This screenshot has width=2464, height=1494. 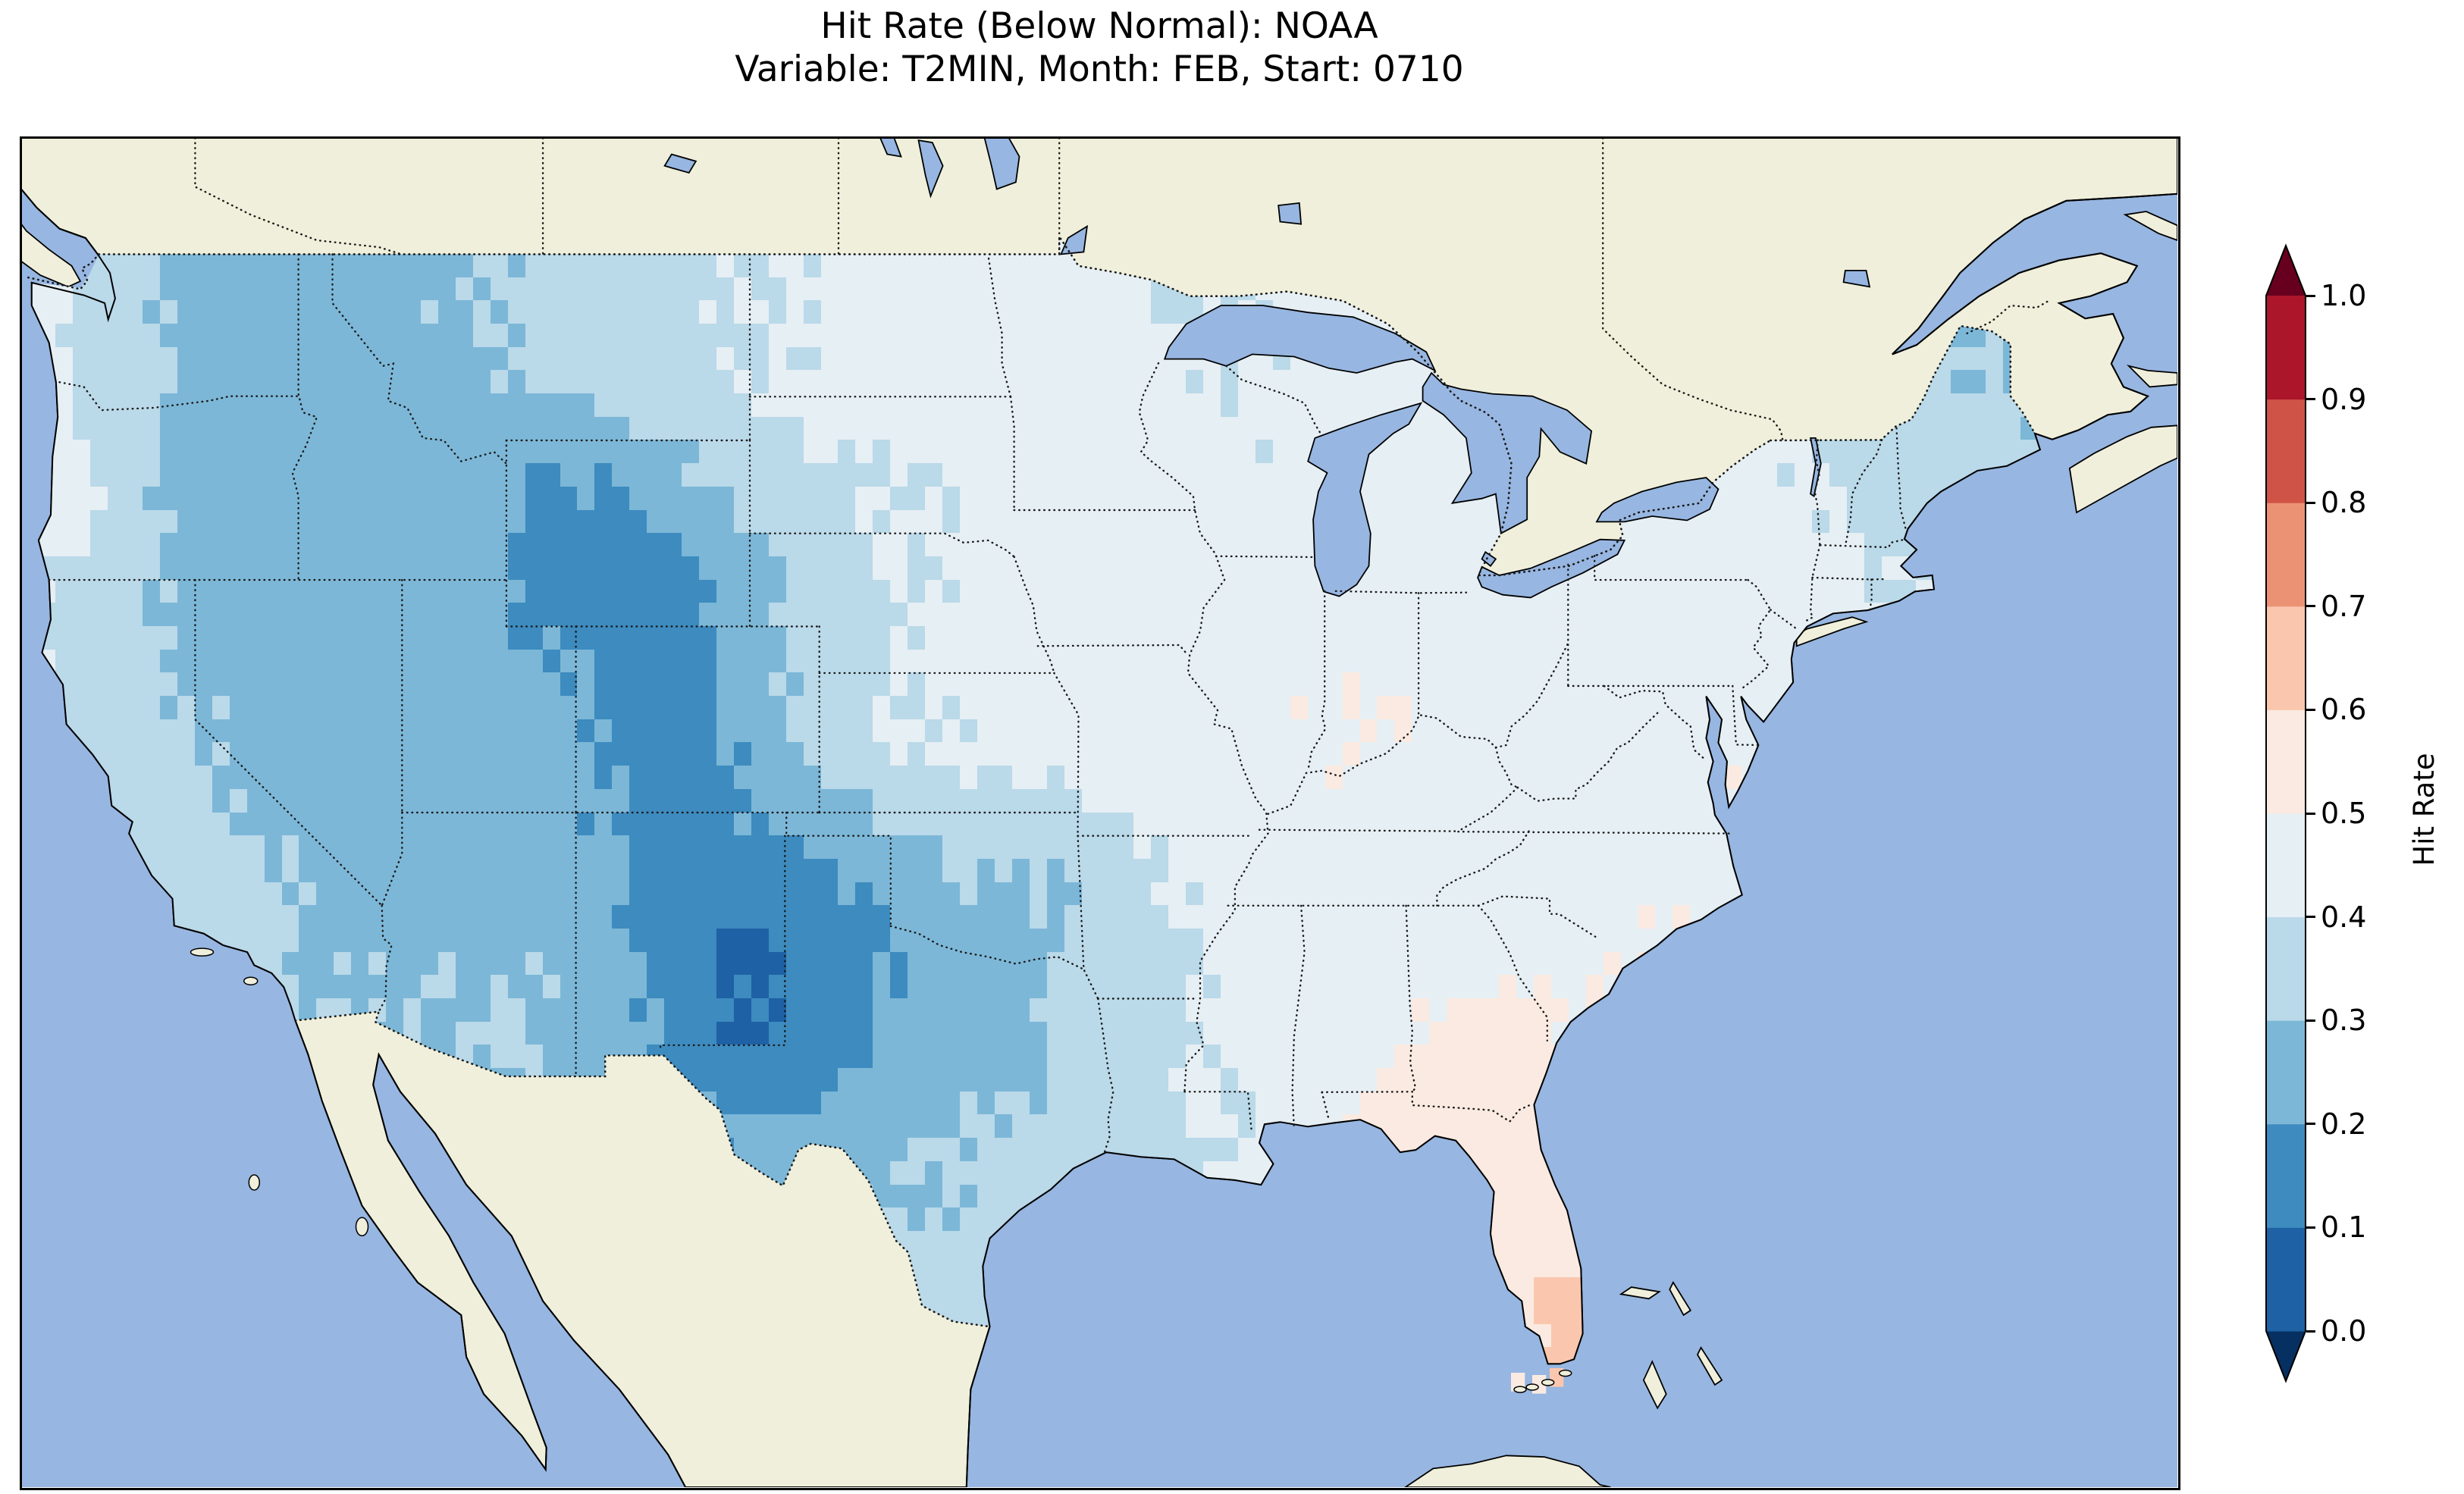 What do you see at coordinates (2286, 1356) in the screenshot?
I see `colorbar-under-arrow` at bounding box center [2286, 1356].